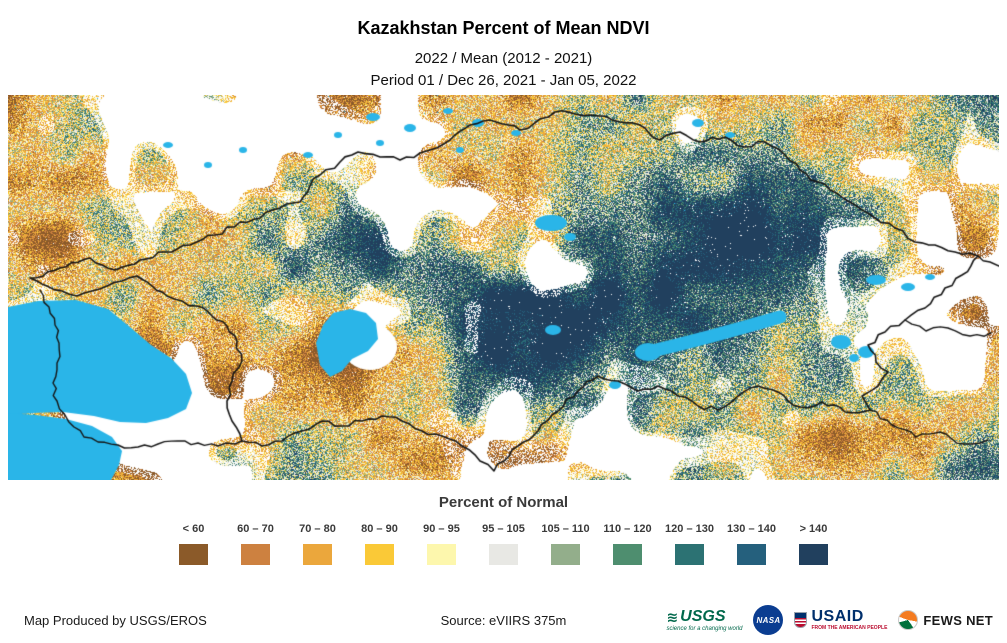  I want to click on legend-class-label: 130 – 140, so click(751, 529).